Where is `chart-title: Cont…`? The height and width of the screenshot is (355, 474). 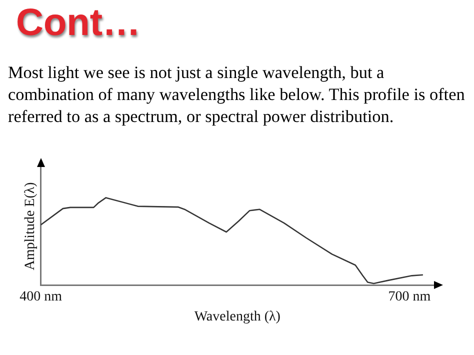
chart-title: Cont… is located at coordinates (78, 23).